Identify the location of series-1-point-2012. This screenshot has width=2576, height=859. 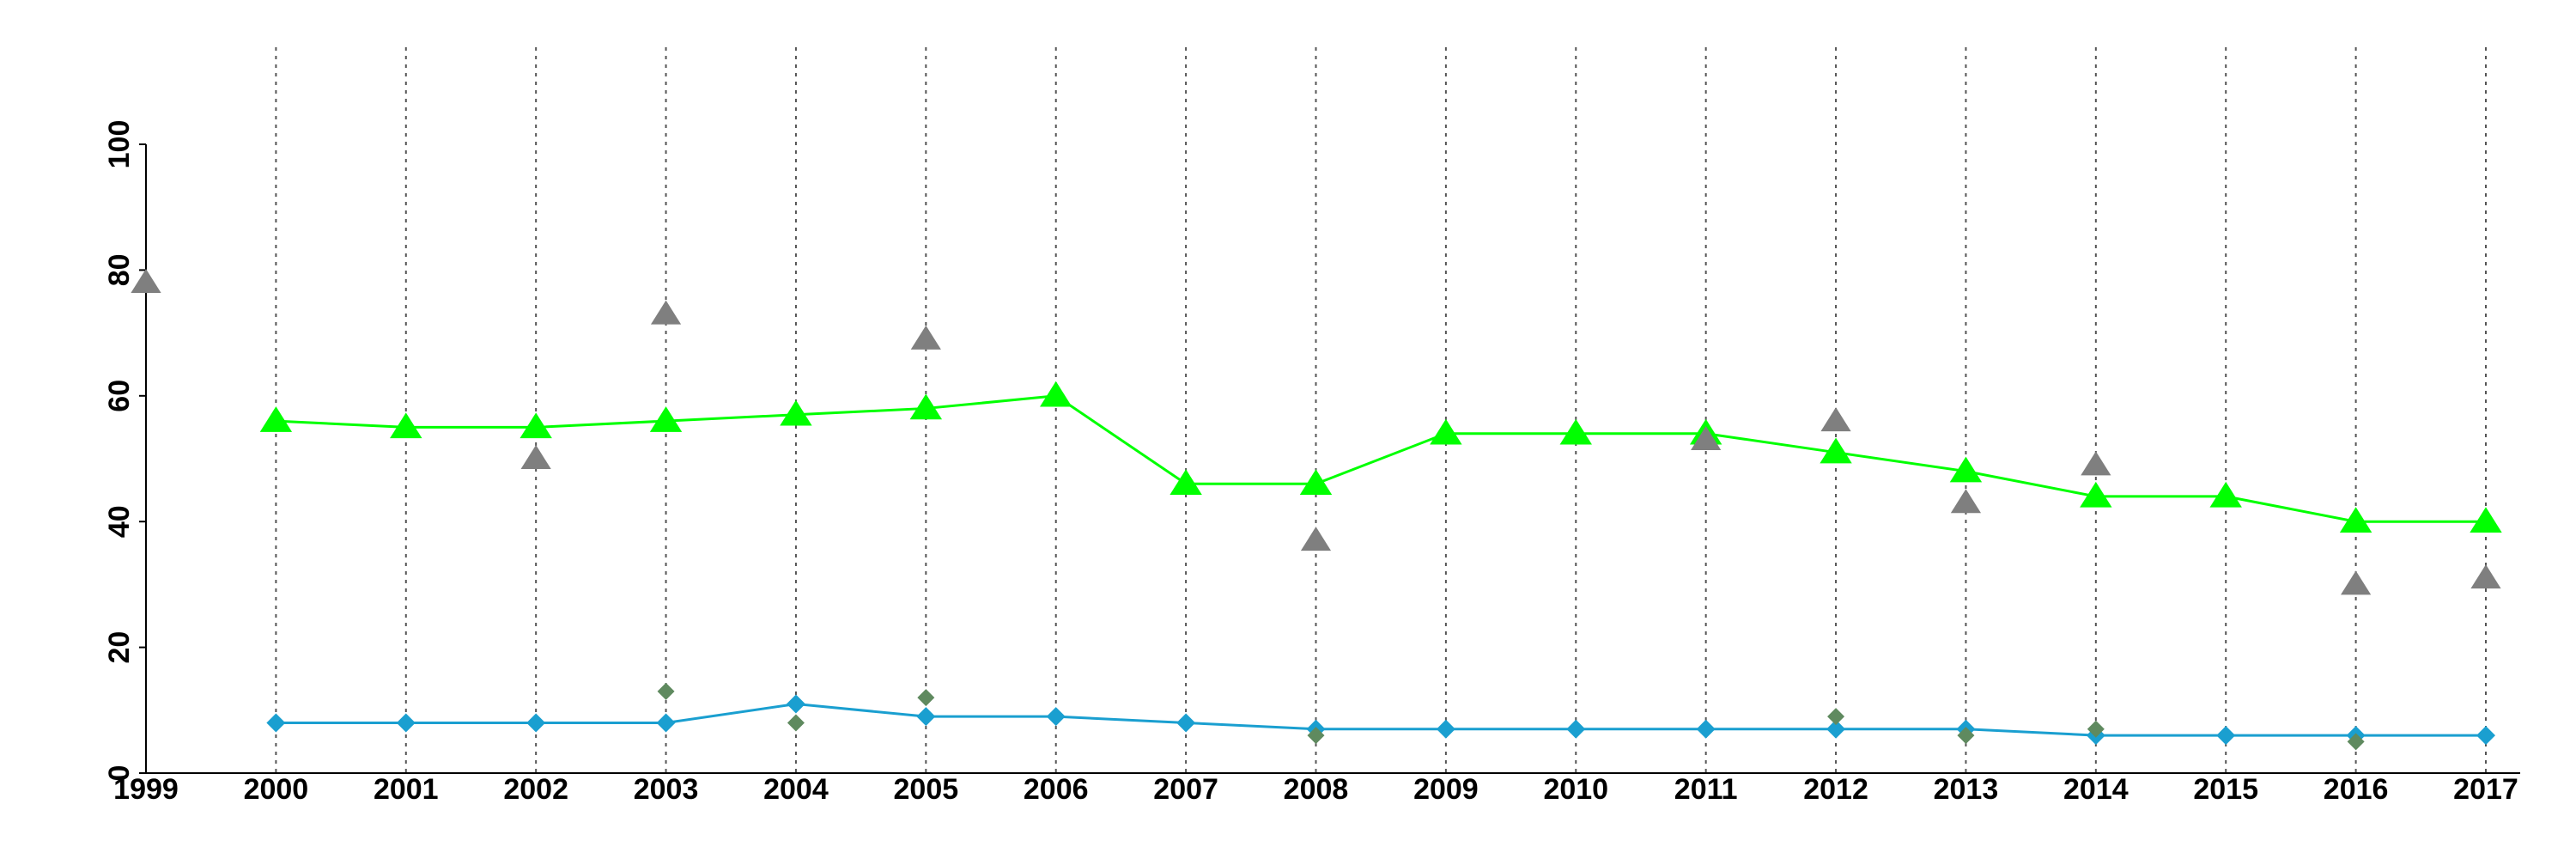
(1836, 420).